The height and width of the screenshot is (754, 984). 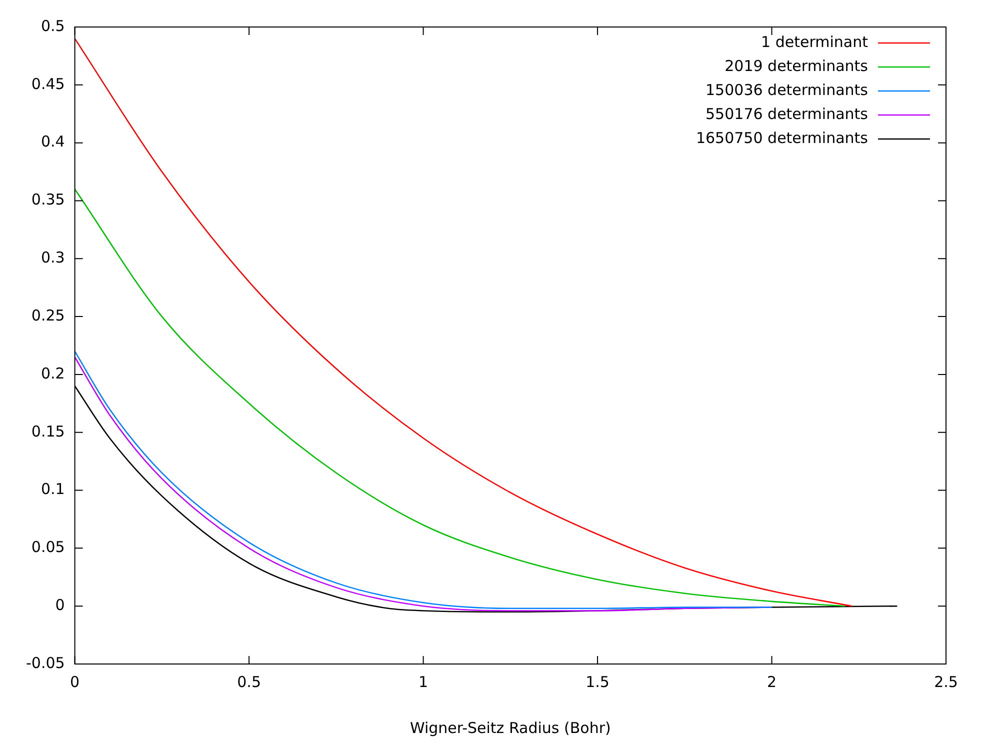 I want to click on x-axis-title: Wigner-Seitz Radius (Bohr), so click(x=510, y=727).